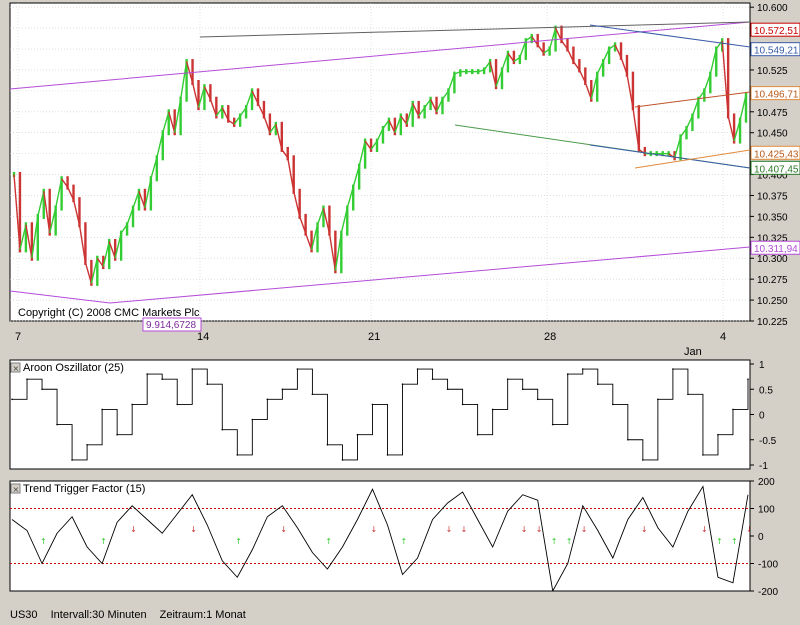 The image size is (800, 625). Describe the element at coordinates (15, 367) in the screenshot. I see `aroon-close-icon` at that location.